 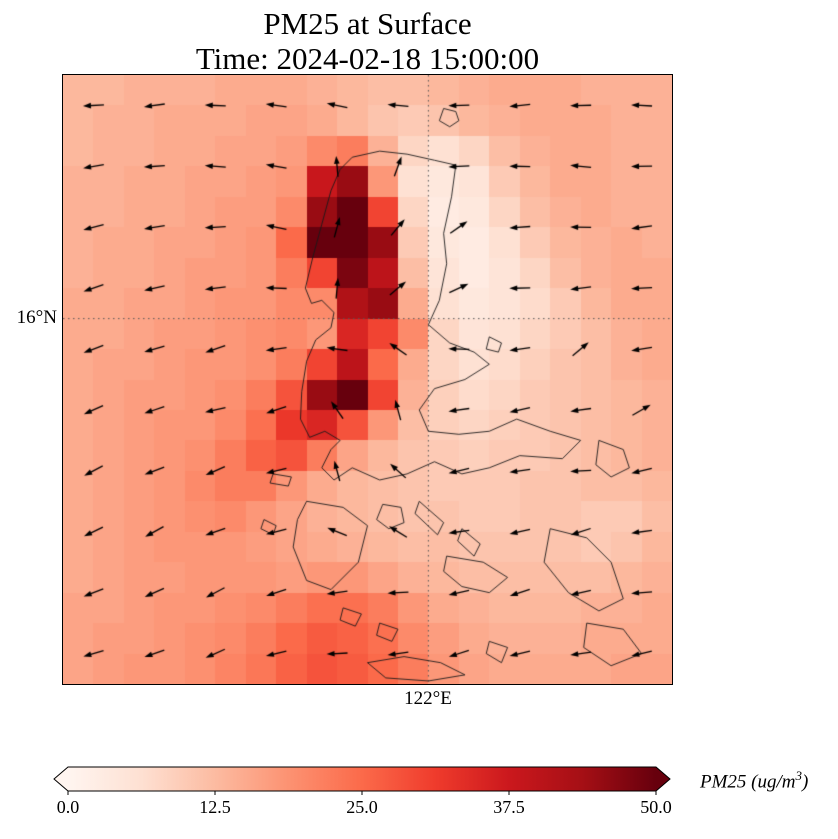 I want to click on colorbar-tick-label: 25.0, so click(x=362, y=807).